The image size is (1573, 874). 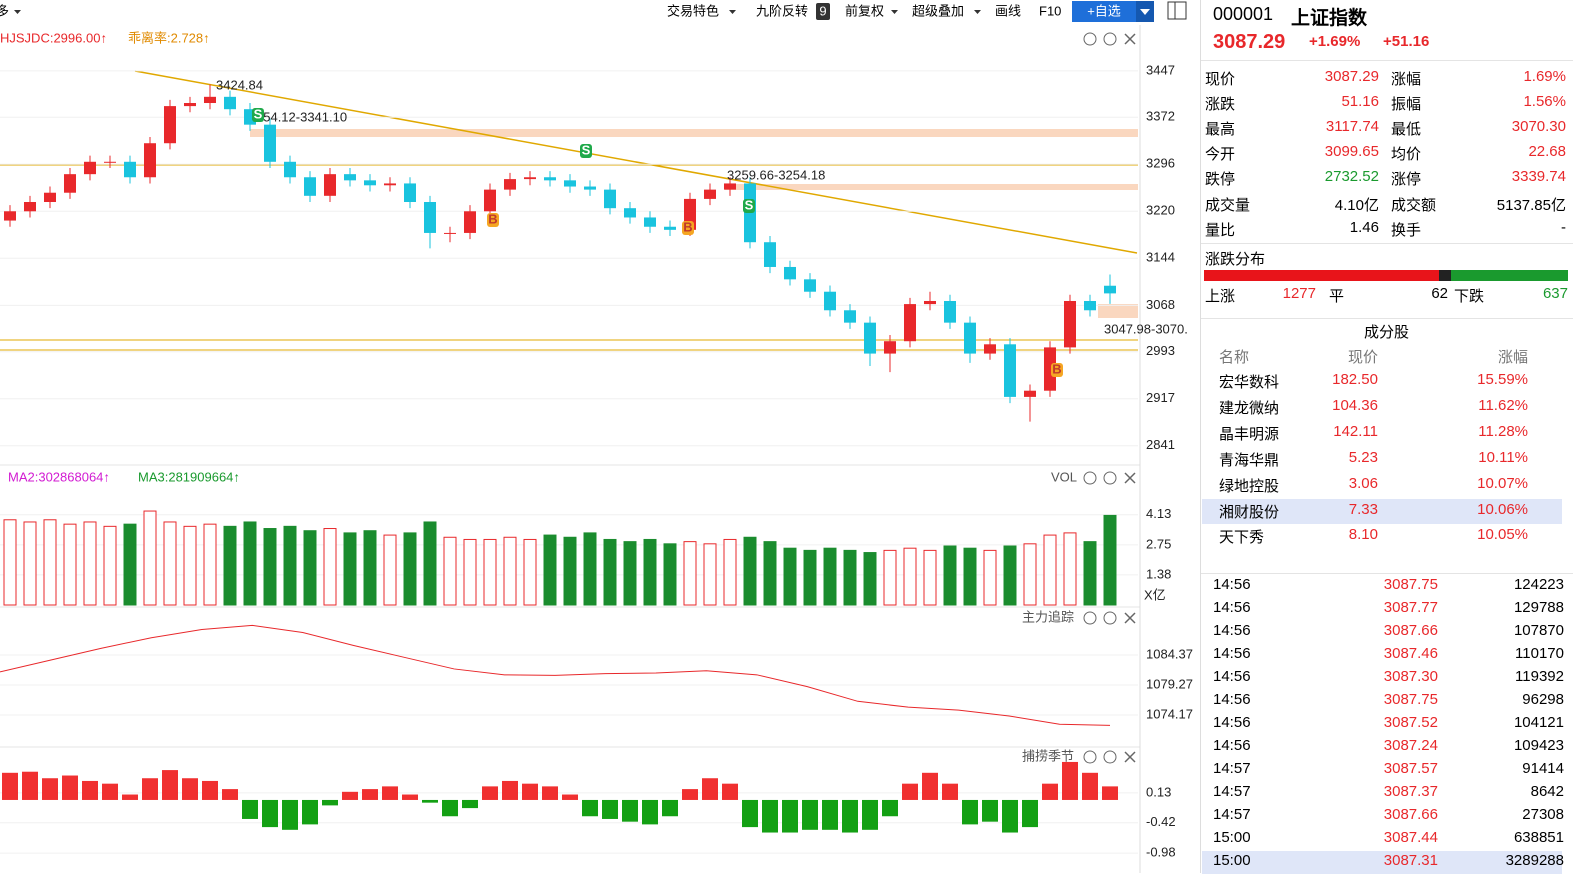 I want to click on toolbar-item: 前复权, so click(x=864, y=10).